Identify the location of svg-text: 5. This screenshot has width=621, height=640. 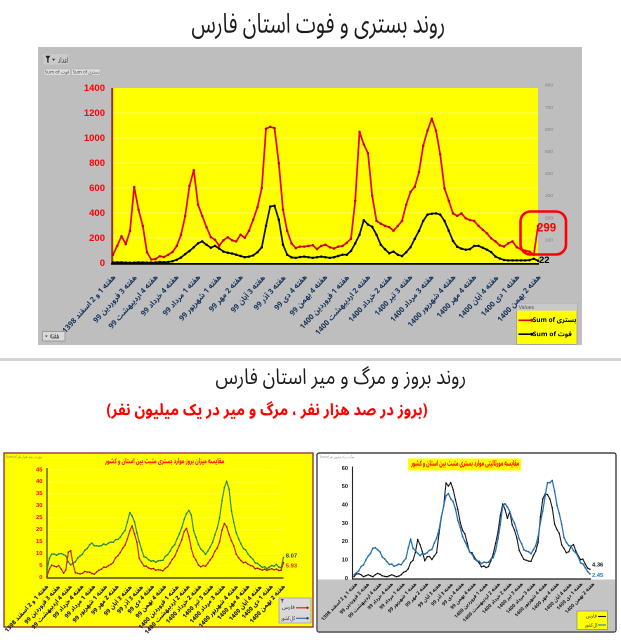
(41, 566).